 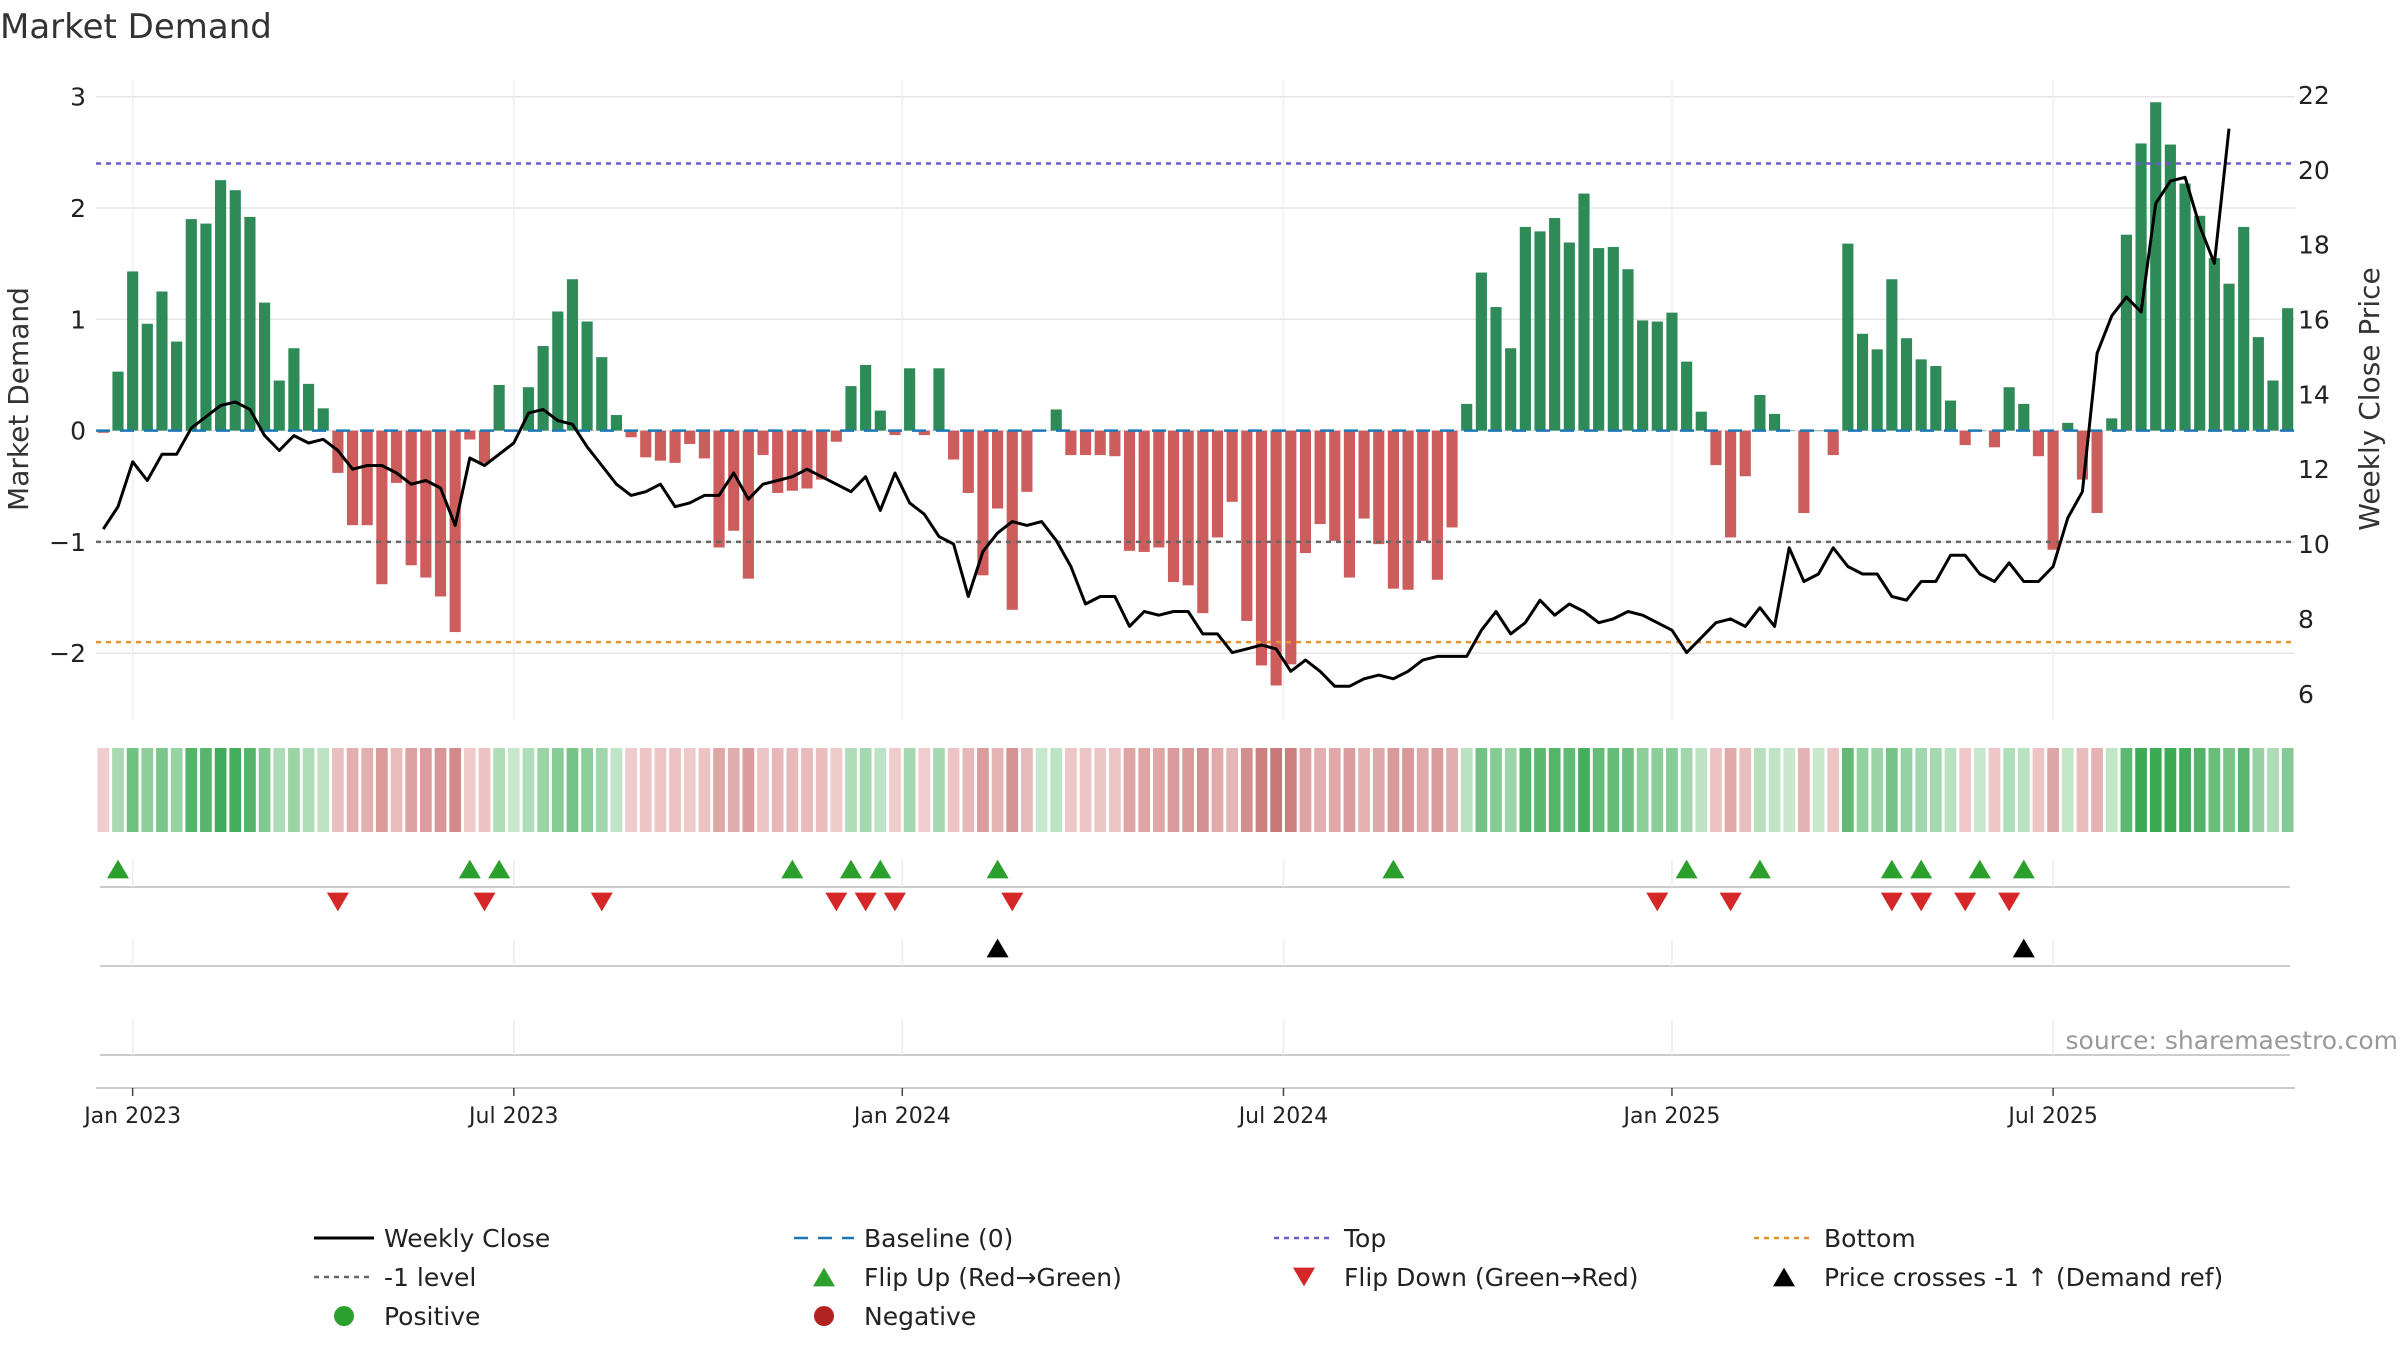 What do you see at coordinates (344, 1316) in the screenshot?
I see `legend-circle-icon` at bounding box center [344, 1316].